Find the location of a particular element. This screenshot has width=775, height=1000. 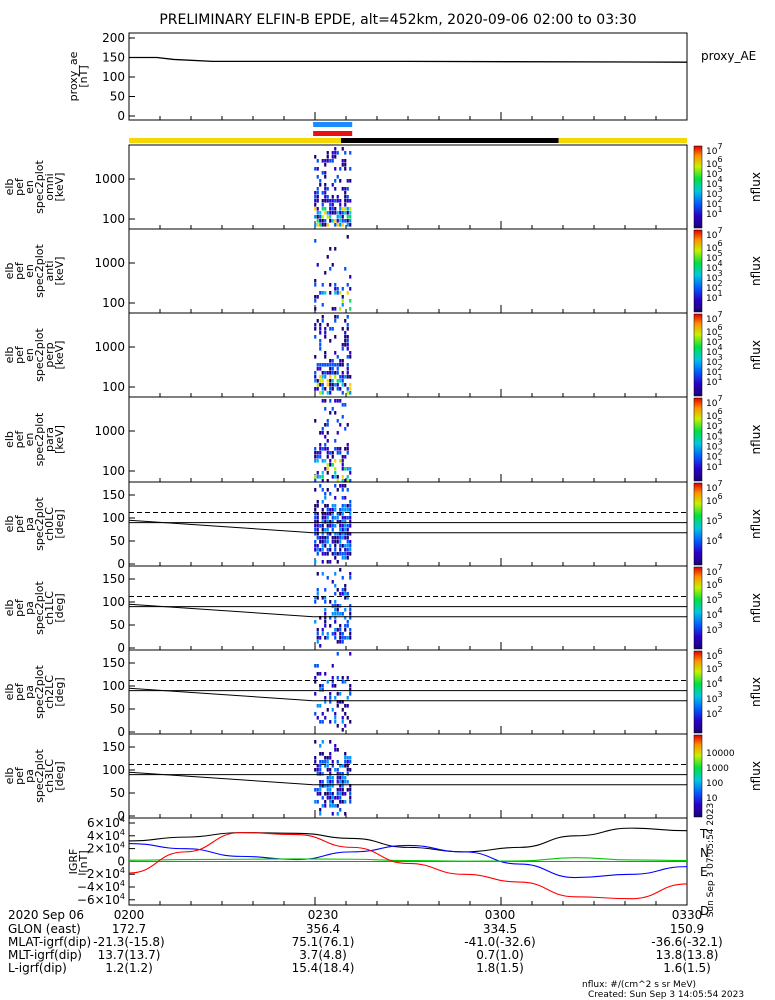

y-tick-label: 50 is located at coordinates (117, 625).